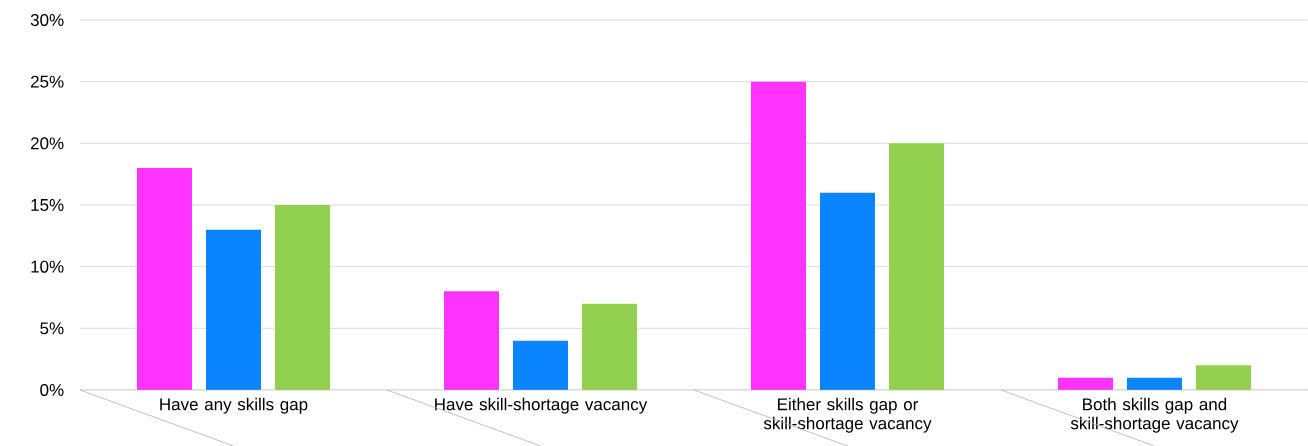 This screenshot has width=1308, height=446. Describe the element at coordinates (1154, 415) in the screenshot. I see `x-tick-label: Both skills gap and skill-shortage vacancy` at that location.